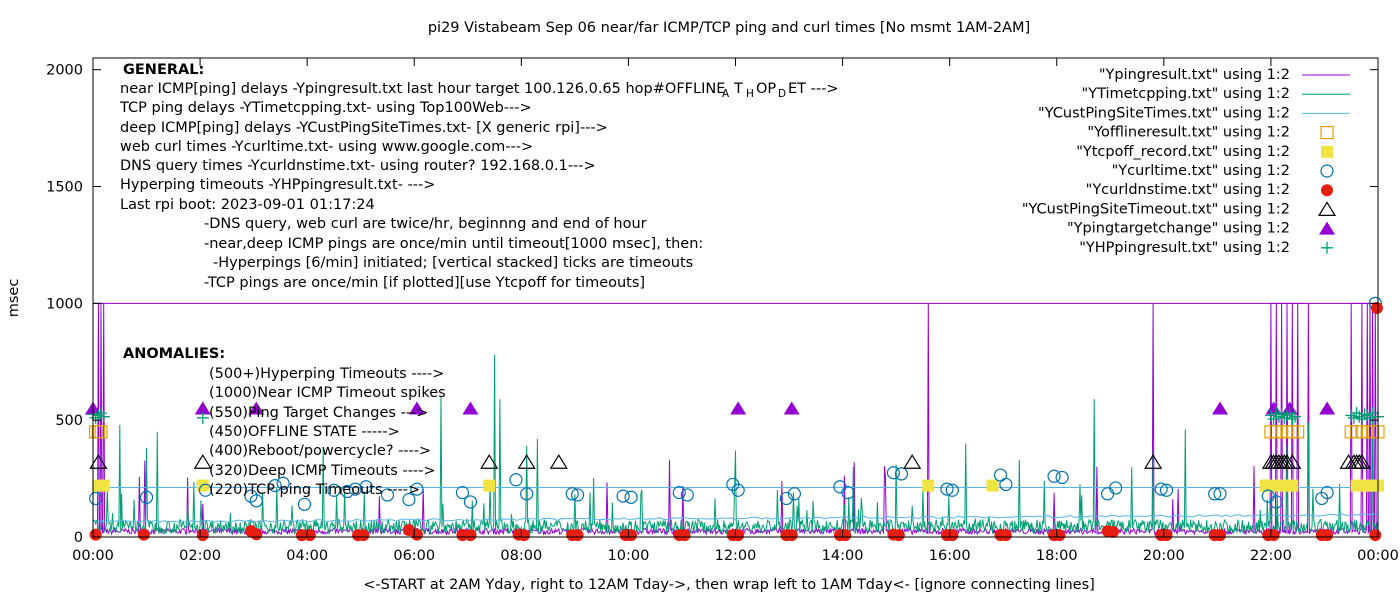 This screenshot has width=1400, height=604. I want to click on anomaly-note-line: (220)TCP ping Timeouts ---->, so click(314, 490).